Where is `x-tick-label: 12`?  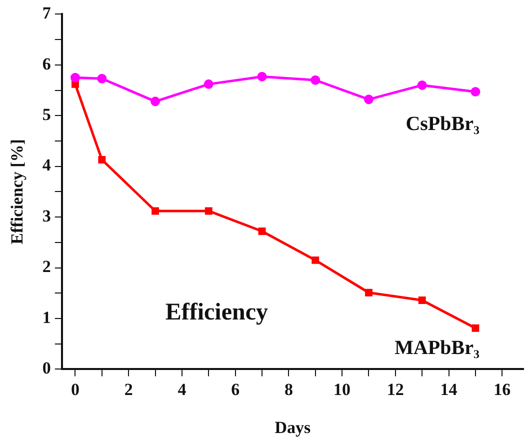
x-tick-label: 12 is located at coordinates (395, 389).